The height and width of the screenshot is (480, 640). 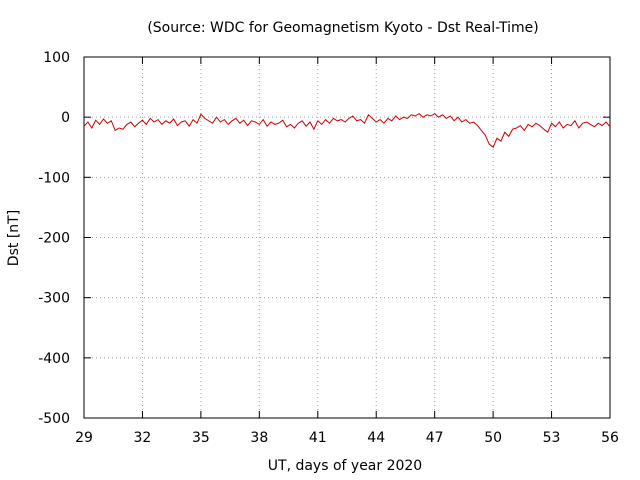 What do you see at coordinates (259, 438) in the screenshot?
I see `x-tick-label: 38` at bounding box center [259, 438].